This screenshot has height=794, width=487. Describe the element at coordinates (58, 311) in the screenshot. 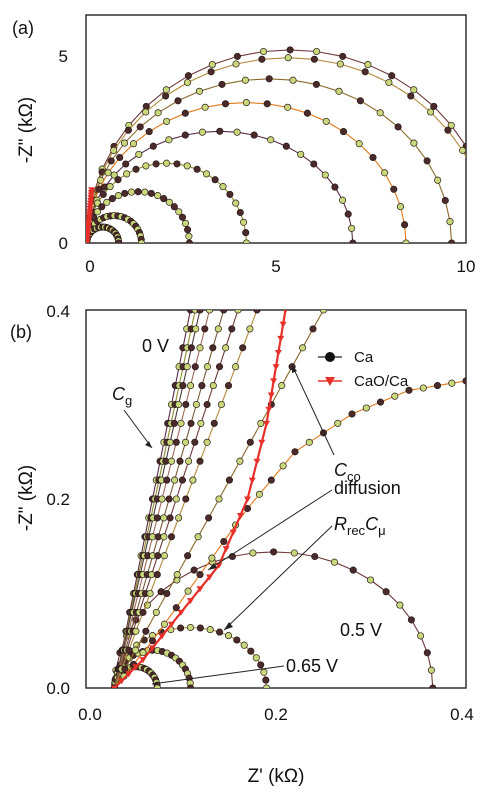

I see `panel-b-y-tick-2: 0.4` at that location.